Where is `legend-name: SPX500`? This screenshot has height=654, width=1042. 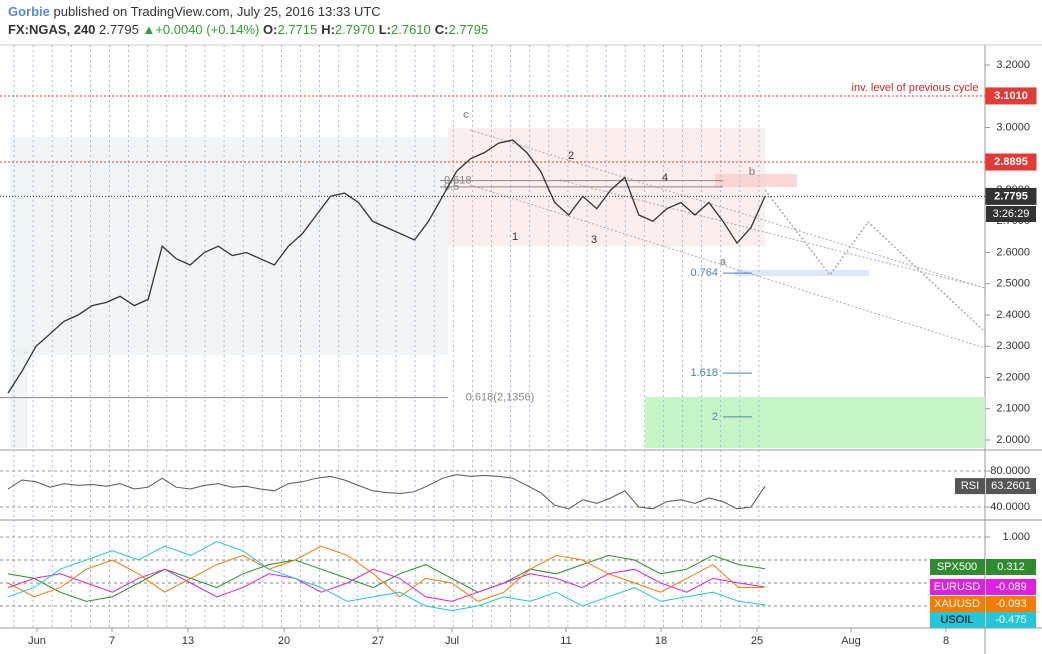 legend-name: SPX500 is located at coordinates (957, 567).